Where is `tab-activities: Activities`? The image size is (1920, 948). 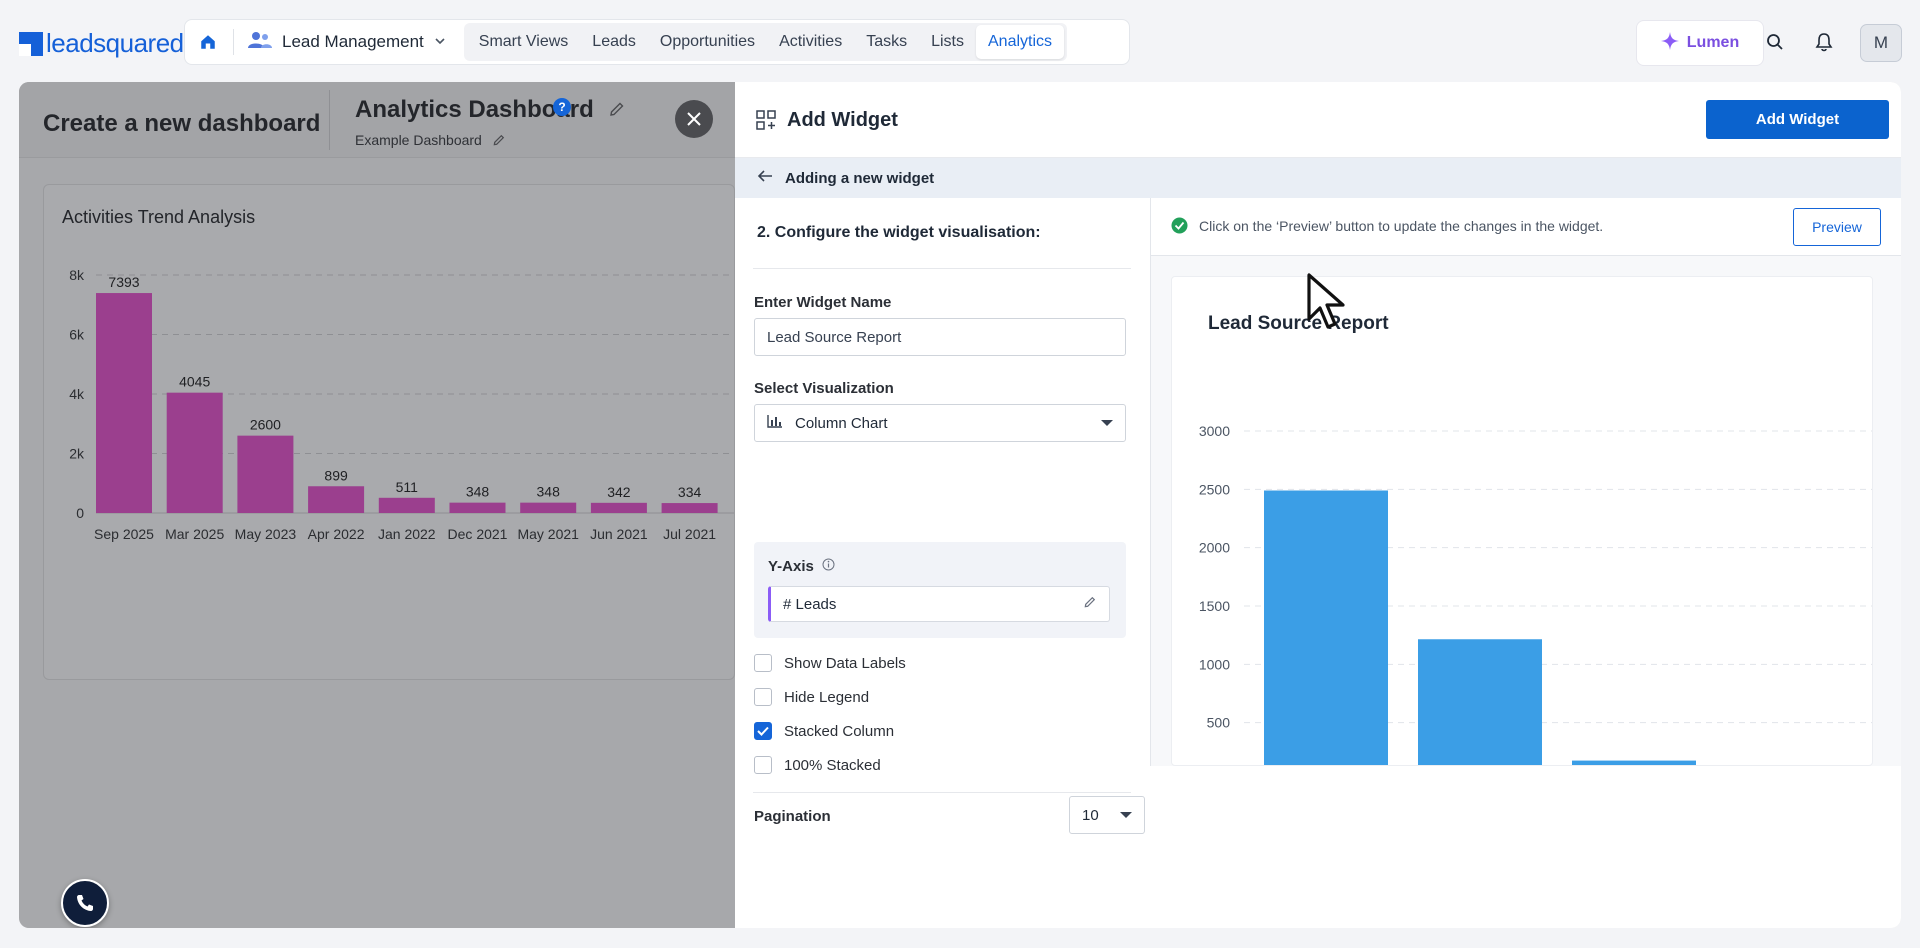 tab-activities: Activities is located at coordinates (811, 41).